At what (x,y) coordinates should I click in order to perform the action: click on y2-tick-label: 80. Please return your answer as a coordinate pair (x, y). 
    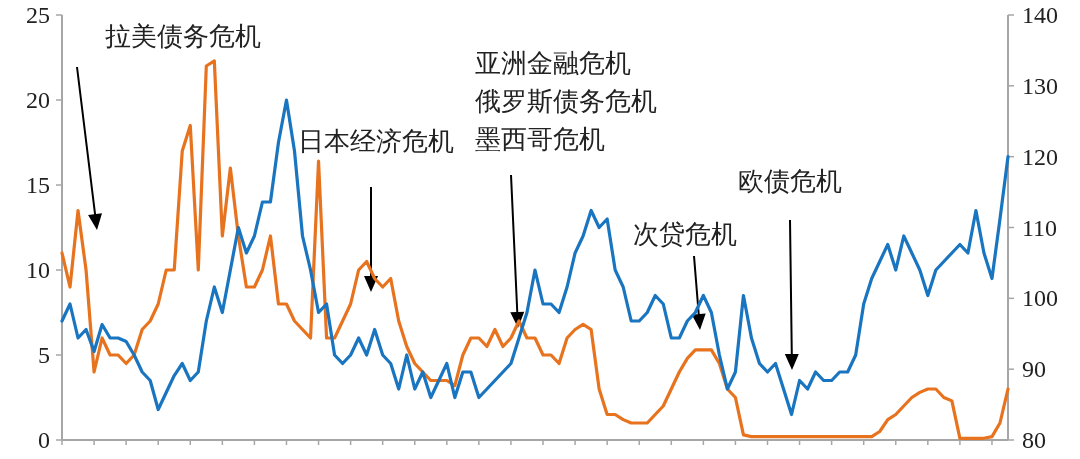
    Looking at the image, I should click on (1034, 440).